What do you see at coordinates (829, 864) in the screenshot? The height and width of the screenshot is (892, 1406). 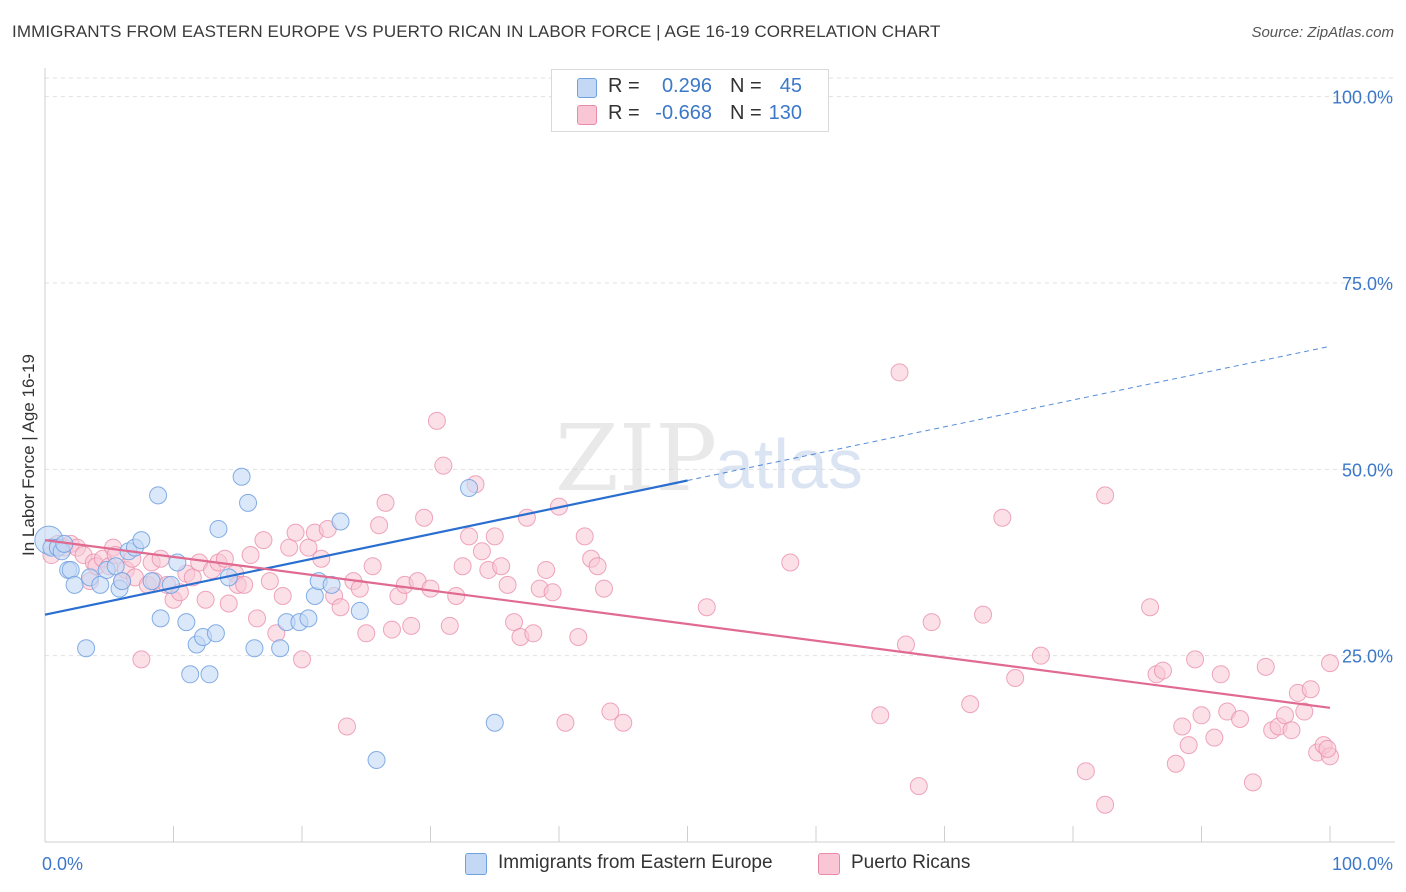 I see `bottom-legend-swatch-pink` at bounding box center [829, 864].